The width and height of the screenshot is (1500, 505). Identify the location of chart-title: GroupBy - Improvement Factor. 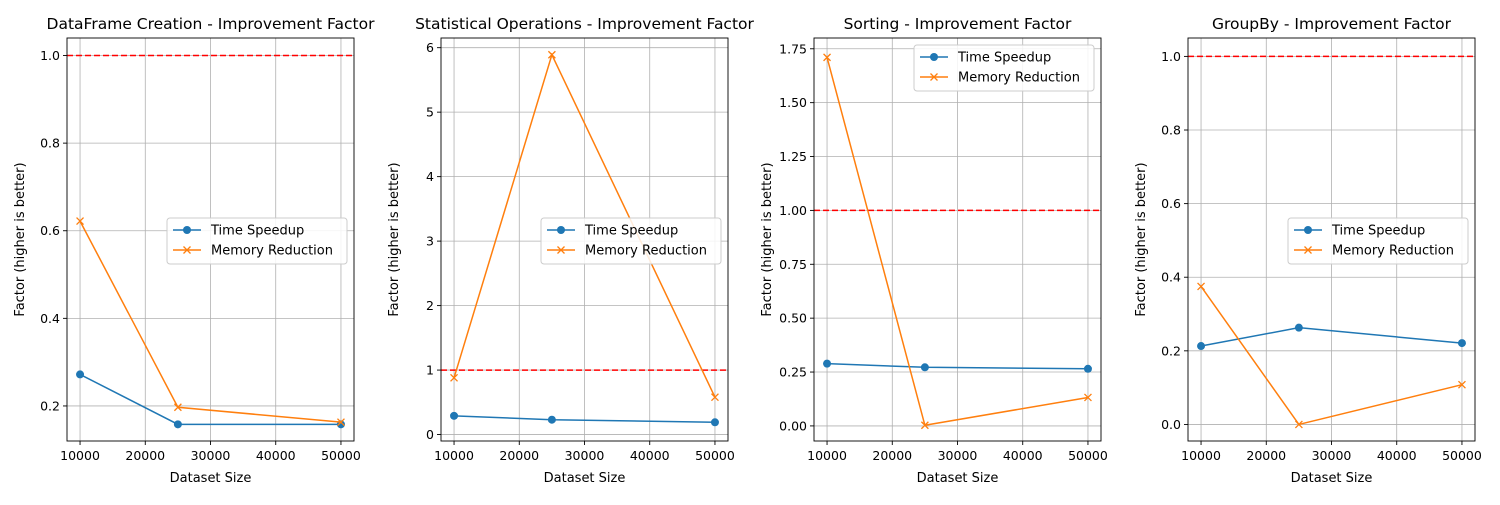
(1332, 24).